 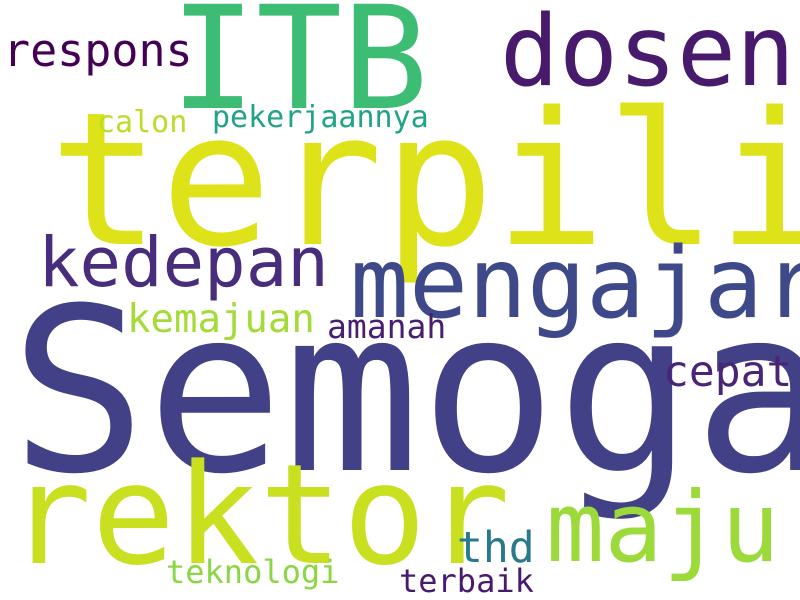 What do you see at coordinates (142, 122) in the screenshot?
I see `word-calon: calon` at bounding box center [142, 122].